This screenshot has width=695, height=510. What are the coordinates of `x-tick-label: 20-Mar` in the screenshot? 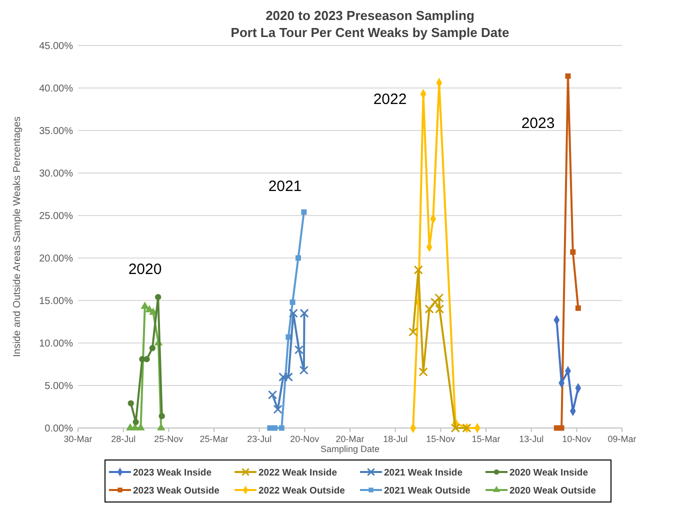 It's located at (350, 439).